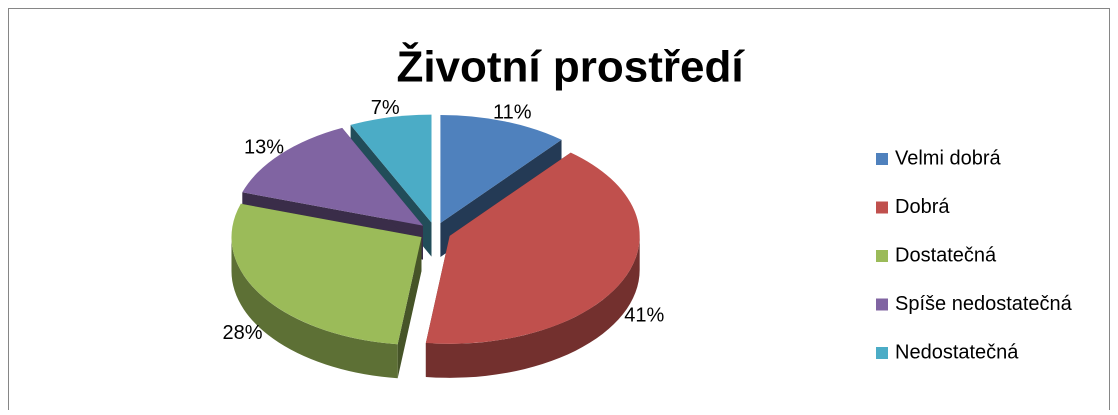 The height and width of the screenshot is (415, 1118). I want to click on chart-title: Životní prostředí, so click(570, 67).